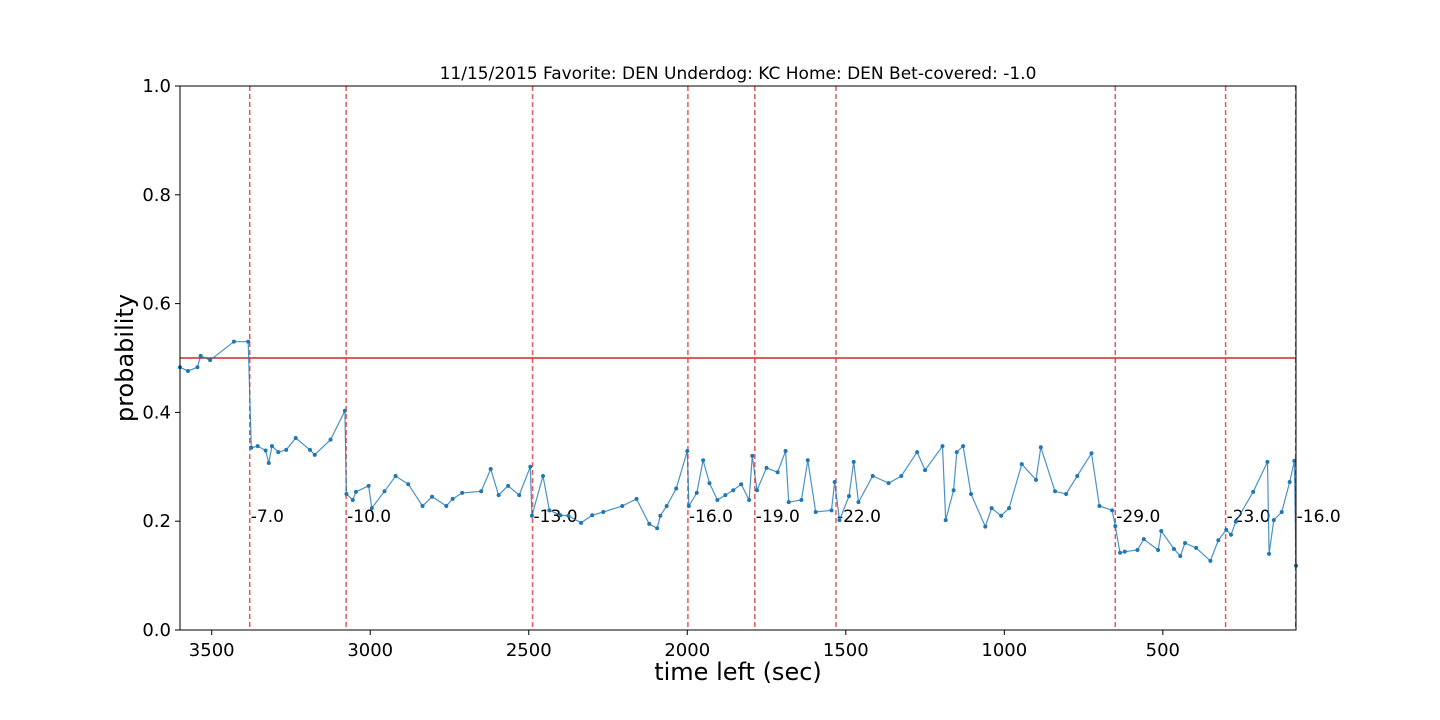 Image resolution: width=1440 pixels, height=720 pixels. I want to click on y-tick-label: 0.0, so click(156, 630).